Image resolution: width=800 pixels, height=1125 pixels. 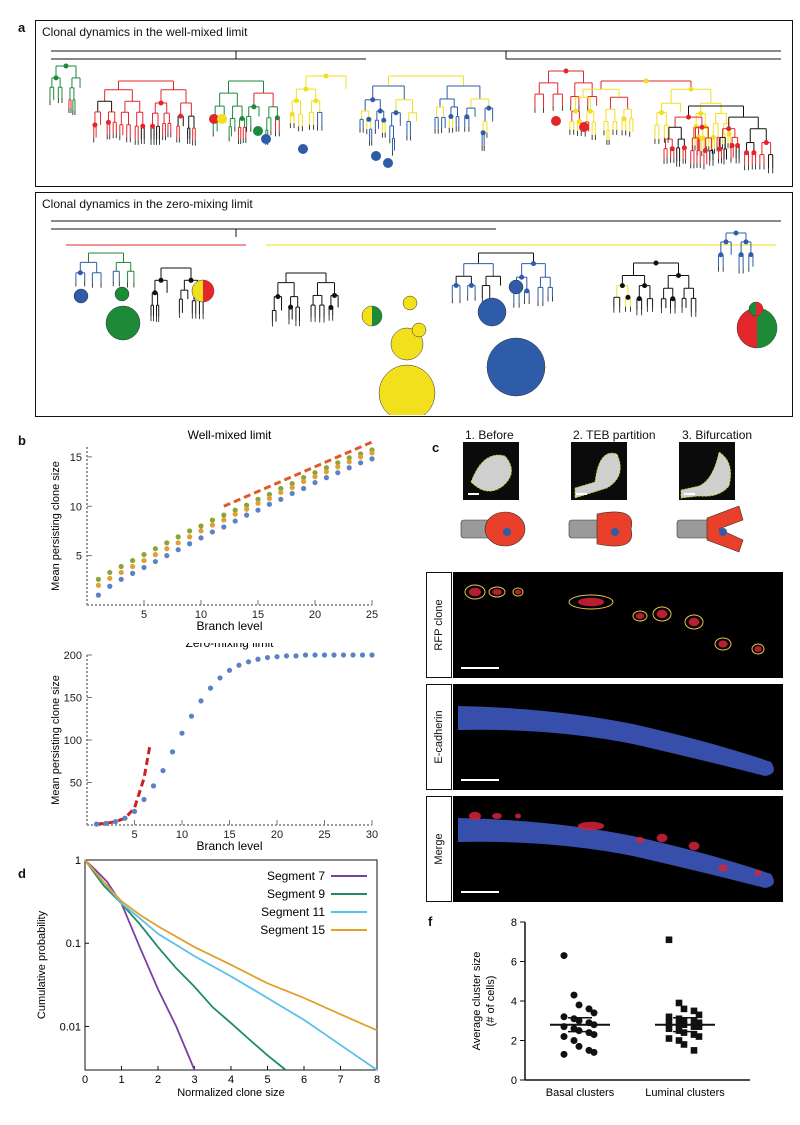 I want to click on x-tick-label: 4, so click(x=231, y=1080).